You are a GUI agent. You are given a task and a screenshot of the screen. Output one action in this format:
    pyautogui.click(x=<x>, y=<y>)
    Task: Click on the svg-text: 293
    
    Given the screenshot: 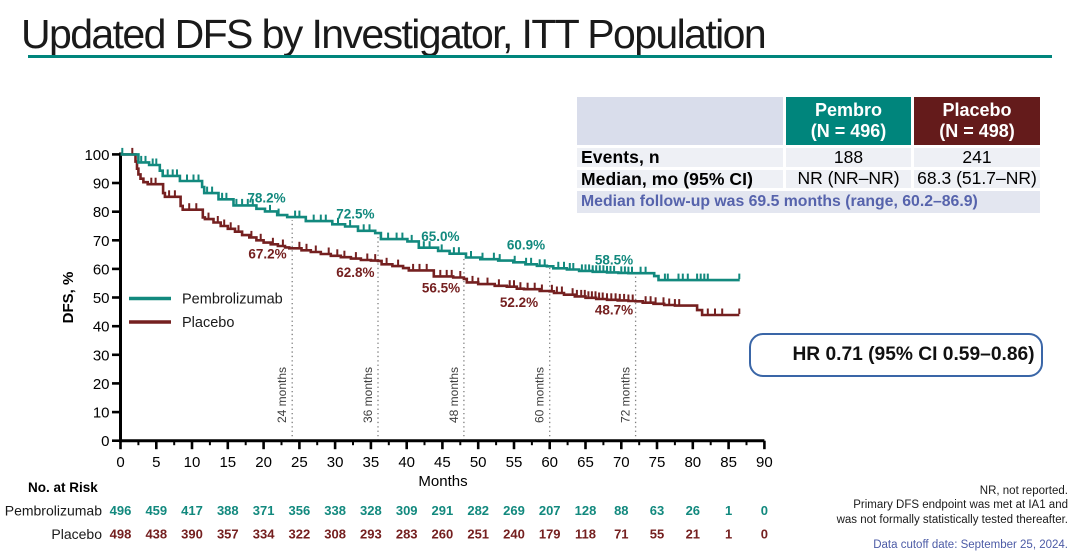 What is the action you would take?
    pyautogui.click(x=371, y=534)
    